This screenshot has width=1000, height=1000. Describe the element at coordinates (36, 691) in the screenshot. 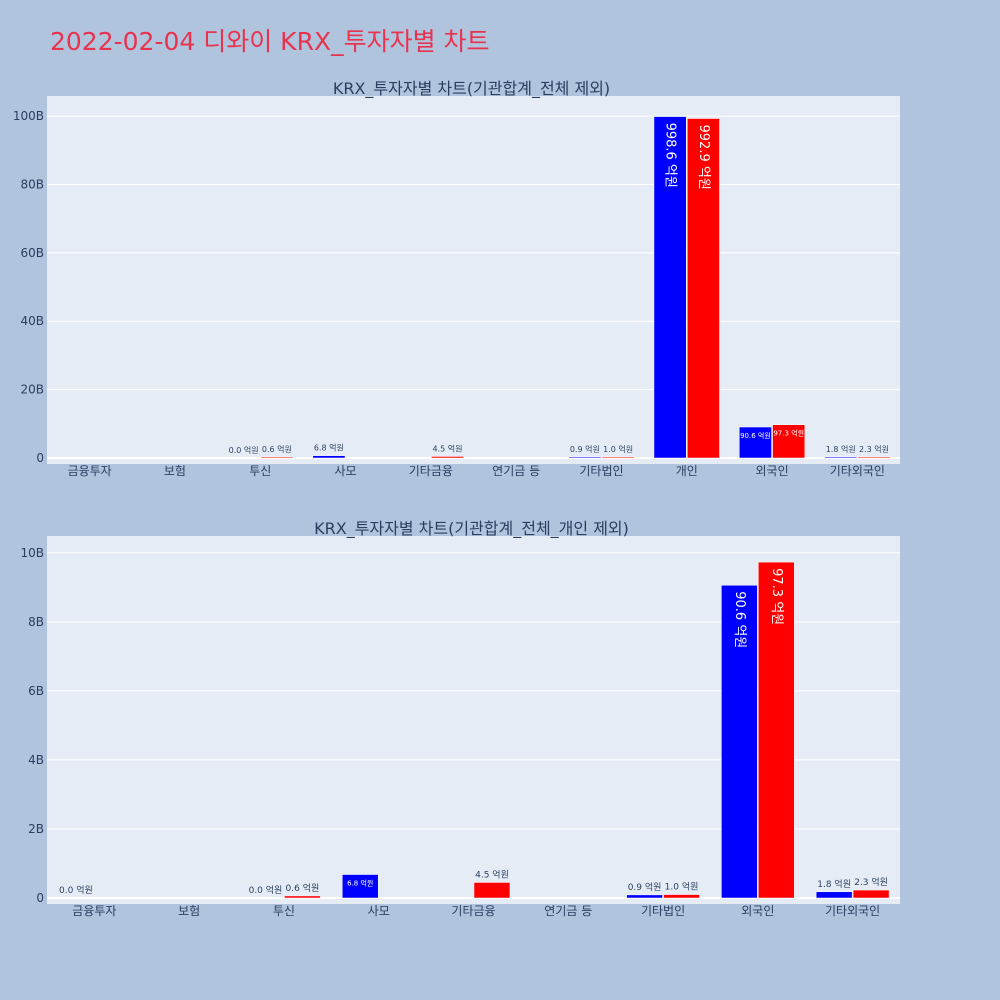

I see `y-tick-label: 6B` at that location.